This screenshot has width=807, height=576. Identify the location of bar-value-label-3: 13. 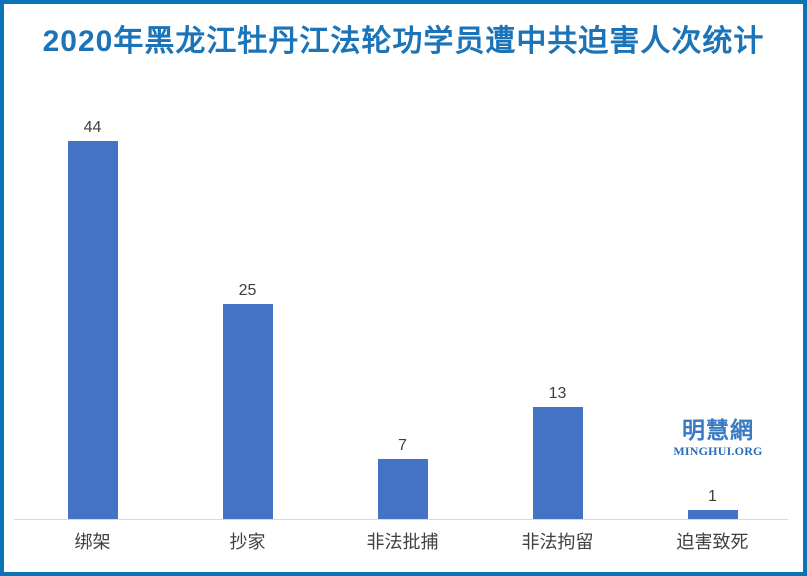
(557, 393).